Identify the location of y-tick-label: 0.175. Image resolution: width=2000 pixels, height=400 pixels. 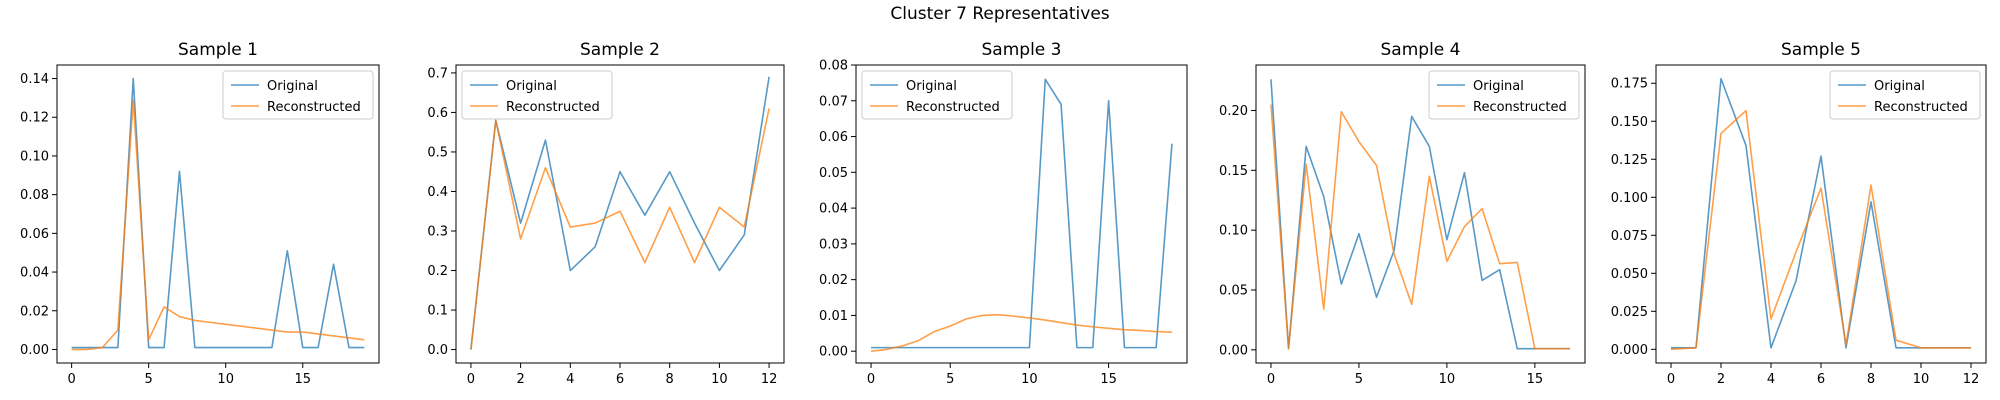
(1629, 84).